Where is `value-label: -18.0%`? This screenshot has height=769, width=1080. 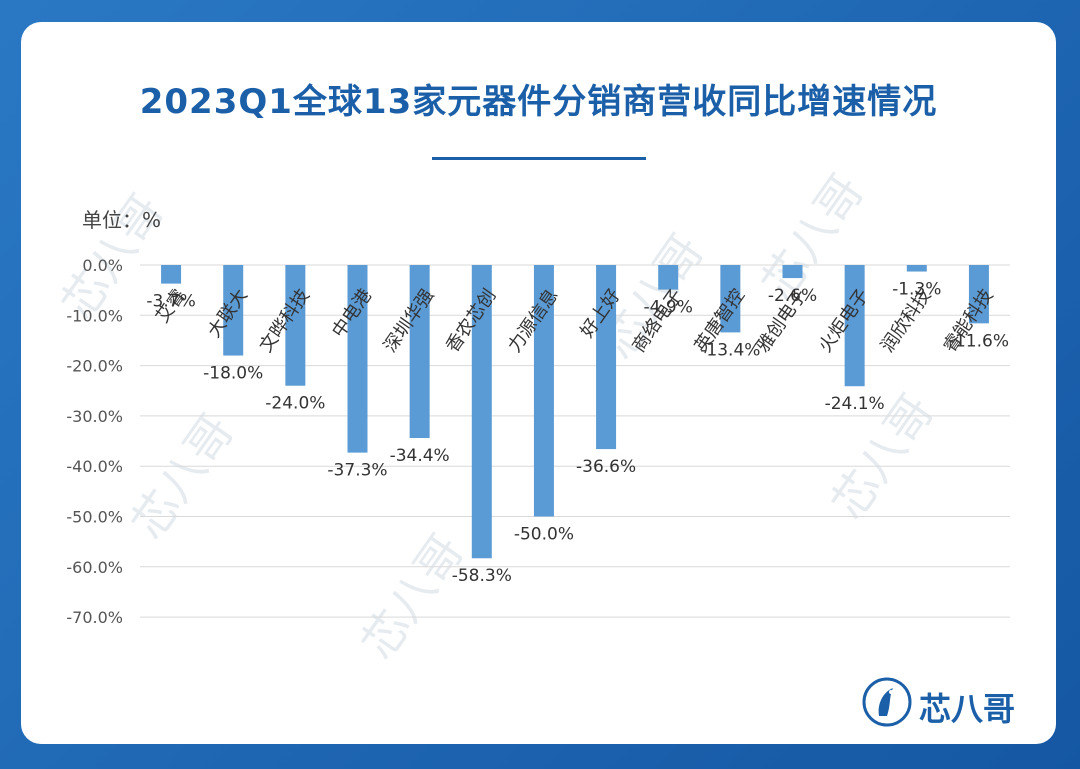 value-label: -18.0% is located at coordinates (233, 374).